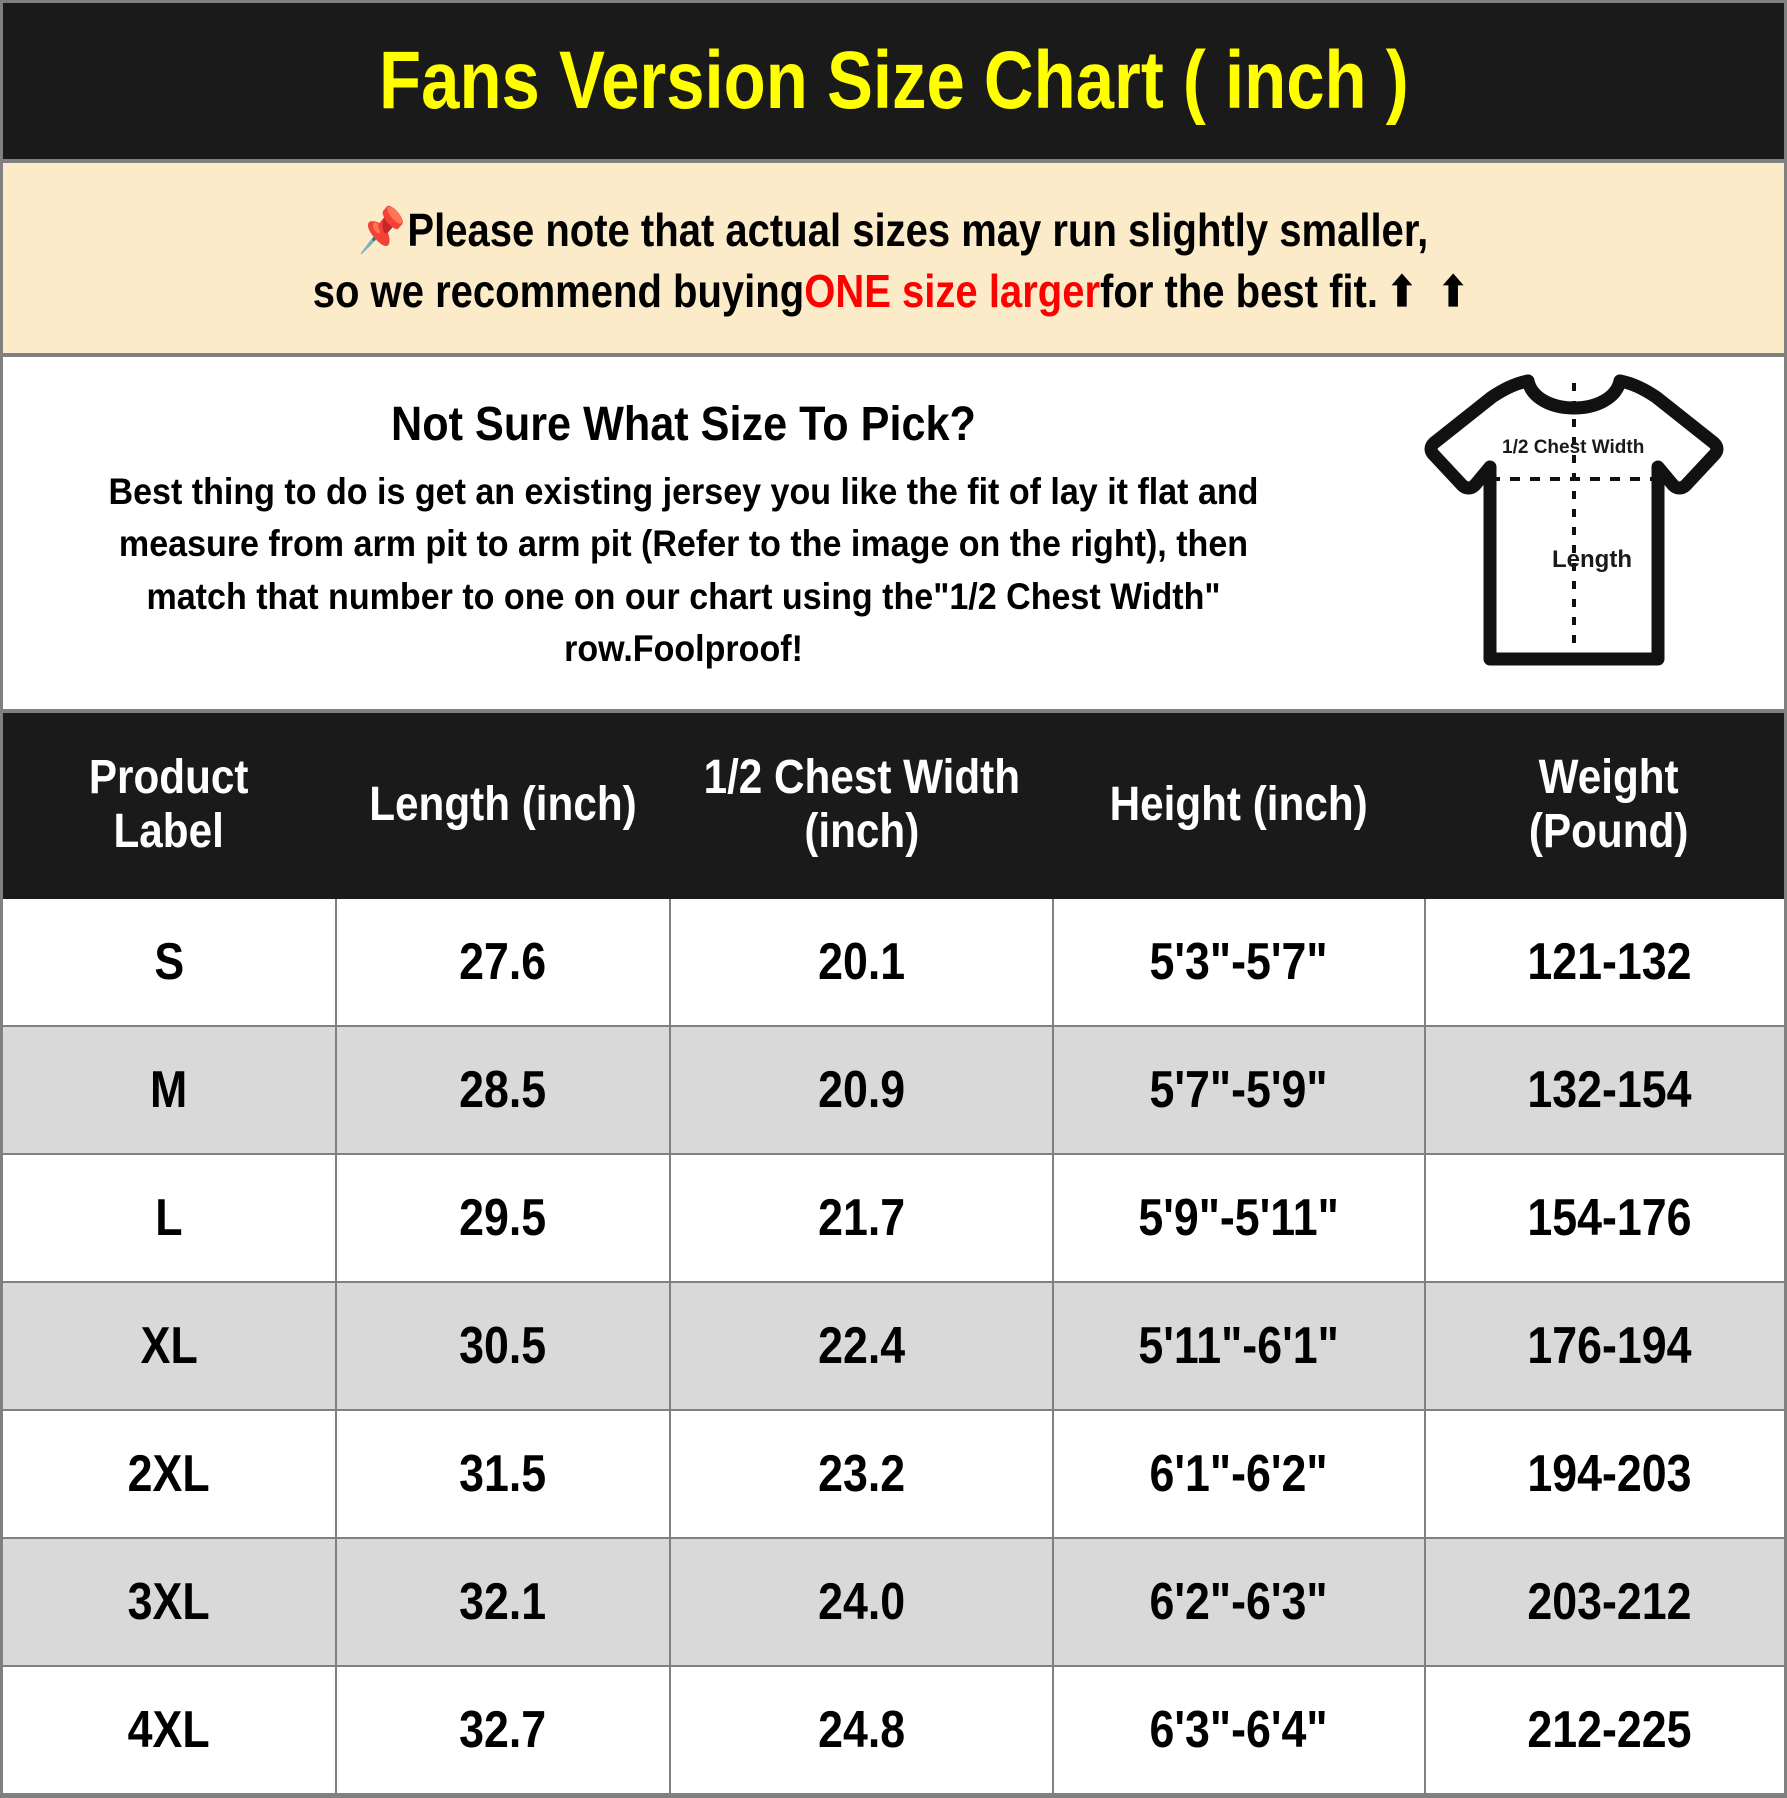  What do you see at coordinates (1605, 962) in the screenshot?
I see `cell-weight: 121-132` at bounding box center [1605, 962].